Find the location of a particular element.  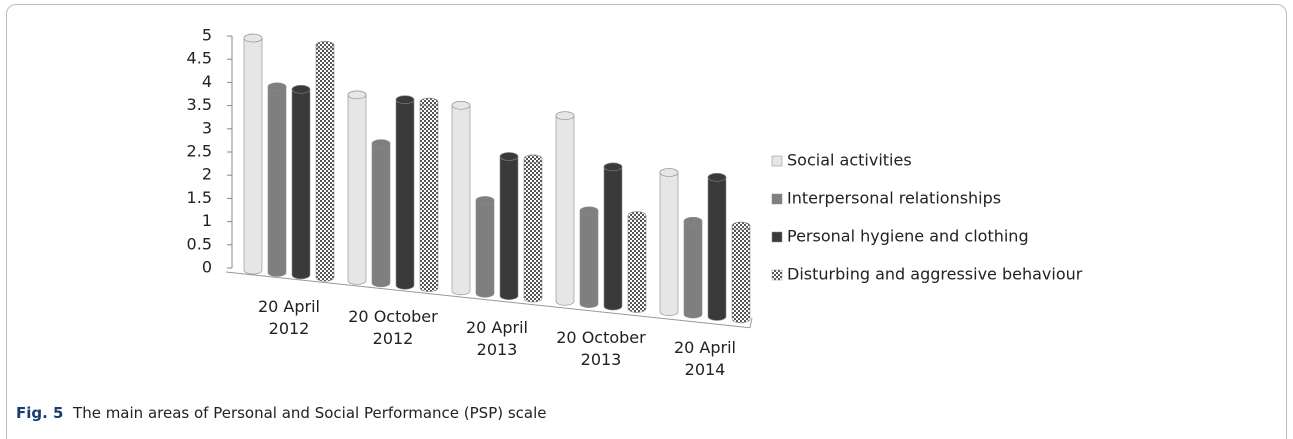

x-tick-label: 20 April 2012 is located at coordinates (288, 317).